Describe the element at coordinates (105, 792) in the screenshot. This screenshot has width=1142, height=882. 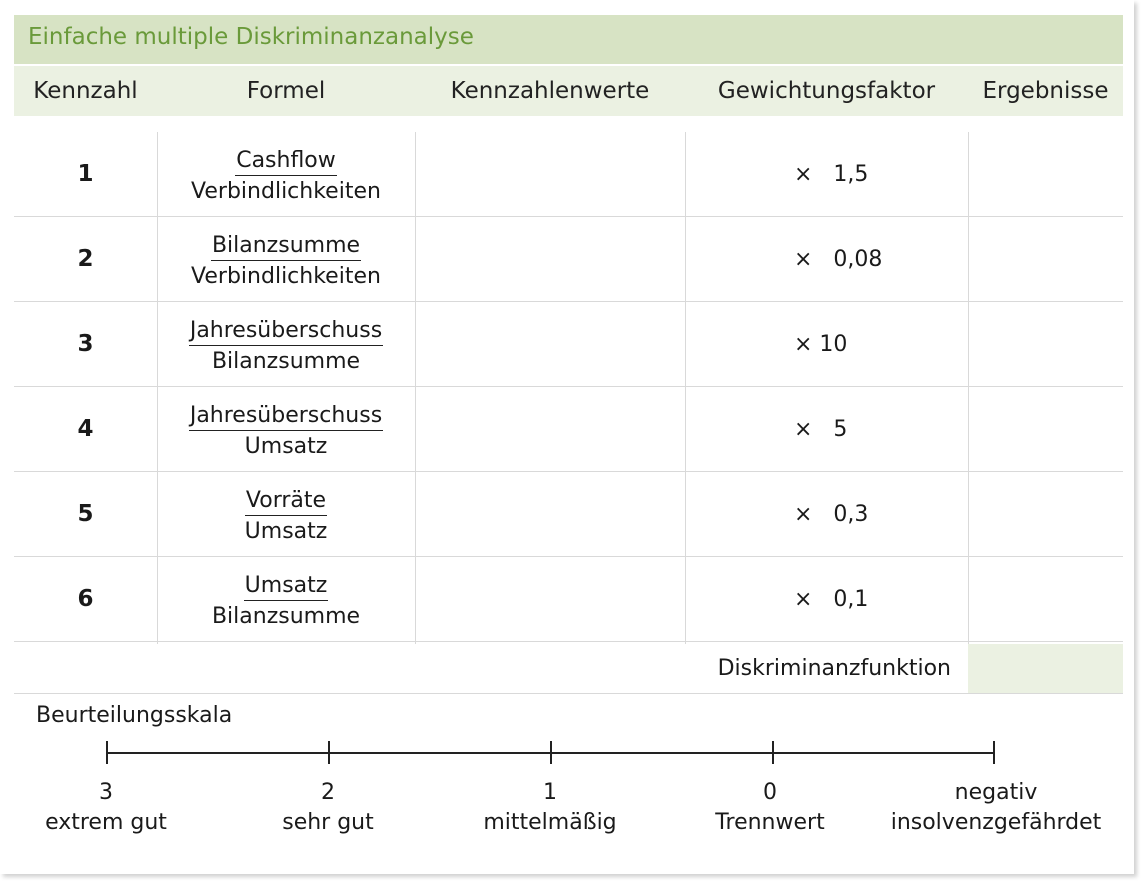
I see `scale-value: 3` at that location.